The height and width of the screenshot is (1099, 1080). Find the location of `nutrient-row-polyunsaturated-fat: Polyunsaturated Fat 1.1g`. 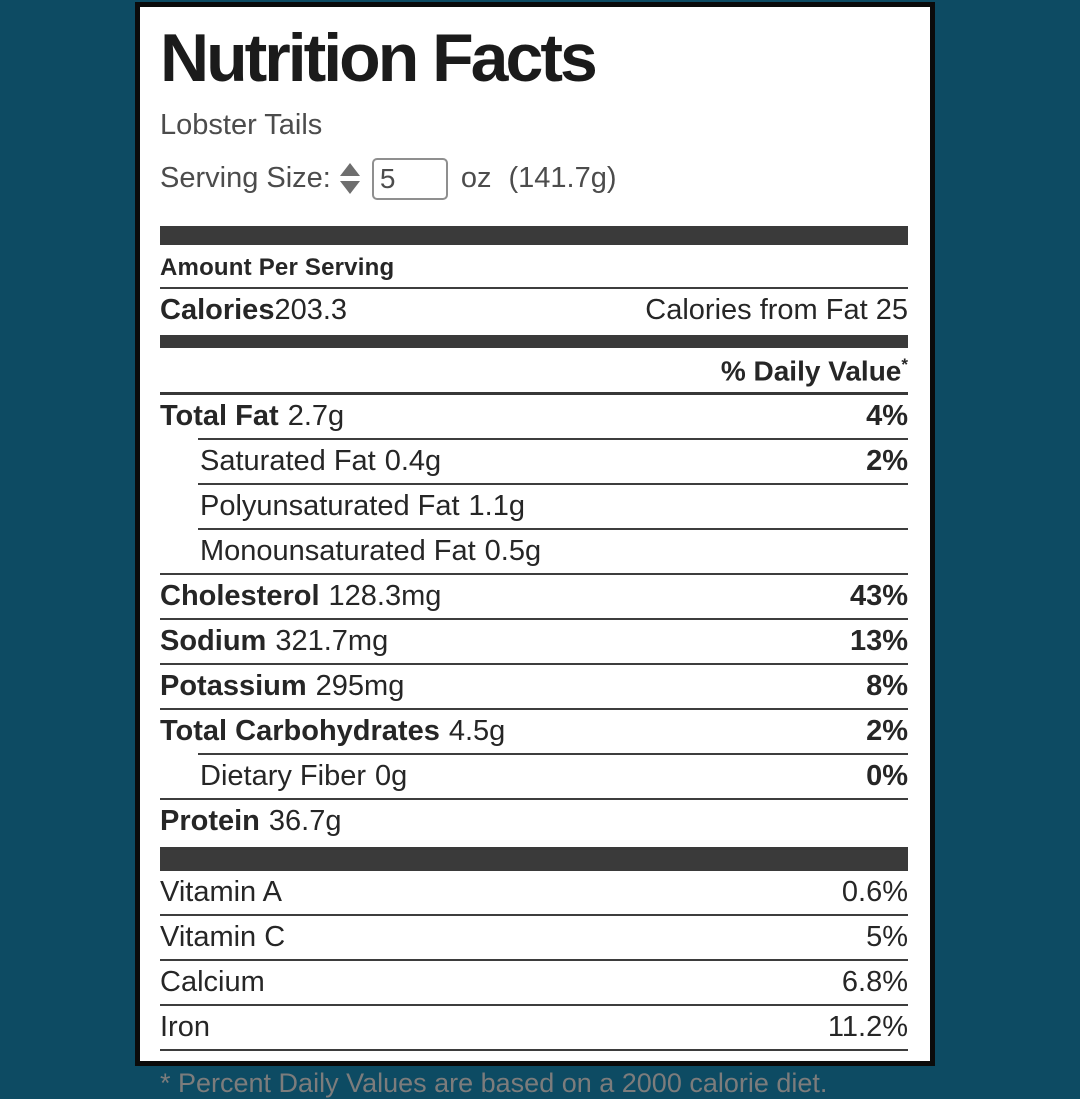

nutrient-row-polyunsaturated-fat: Polyunsaturated Fat 1.1g is located at coordinates (362, 506).